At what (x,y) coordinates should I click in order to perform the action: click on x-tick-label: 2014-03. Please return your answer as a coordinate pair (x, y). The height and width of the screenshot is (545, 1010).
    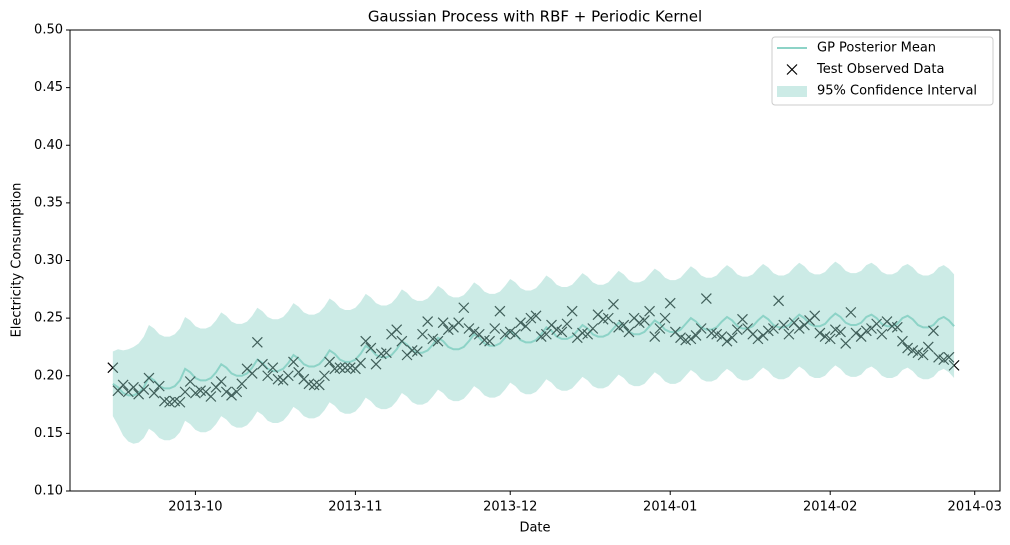
    Looking at the image, I should click on (975, 507).